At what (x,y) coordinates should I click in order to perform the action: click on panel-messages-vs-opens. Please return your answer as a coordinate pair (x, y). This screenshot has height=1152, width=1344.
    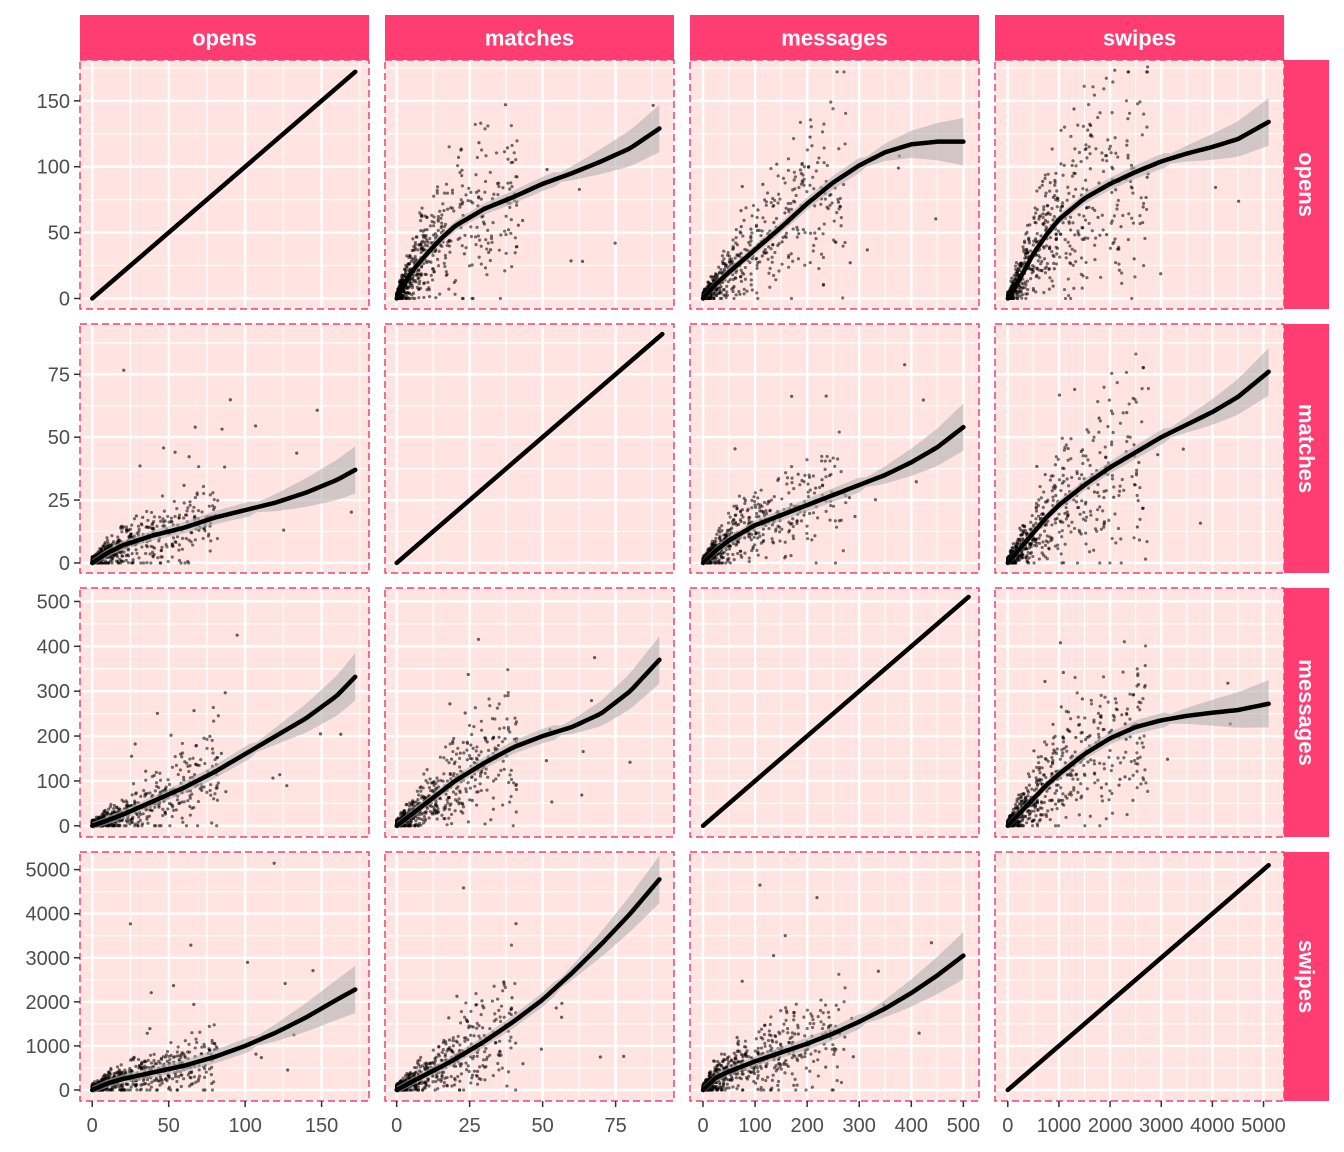
    Looking at the image, I should click on (224, 712).